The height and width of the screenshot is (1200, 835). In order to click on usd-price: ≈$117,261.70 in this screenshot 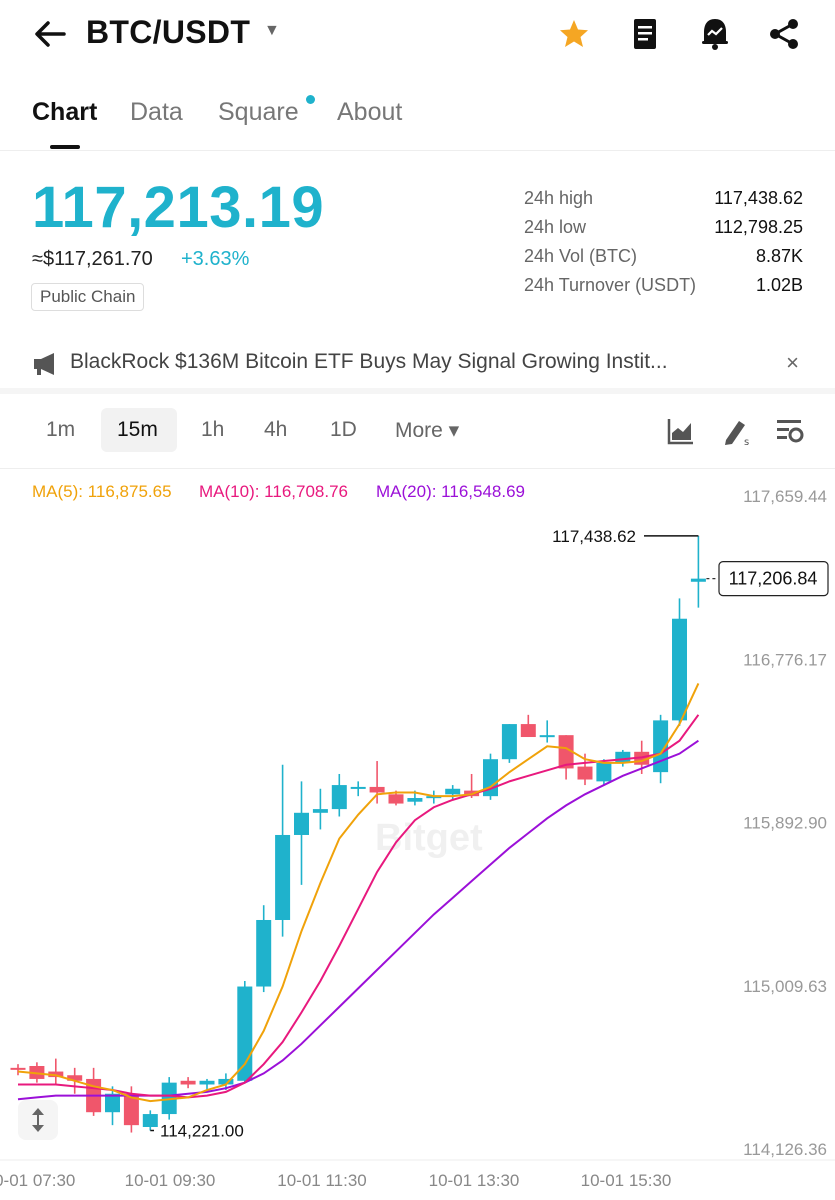, I will do `click(92, 259)`.